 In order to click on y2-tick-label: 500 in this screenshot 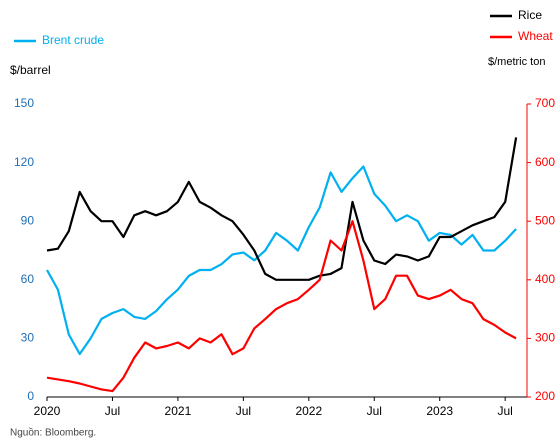, I will do `click(545, 220)`.